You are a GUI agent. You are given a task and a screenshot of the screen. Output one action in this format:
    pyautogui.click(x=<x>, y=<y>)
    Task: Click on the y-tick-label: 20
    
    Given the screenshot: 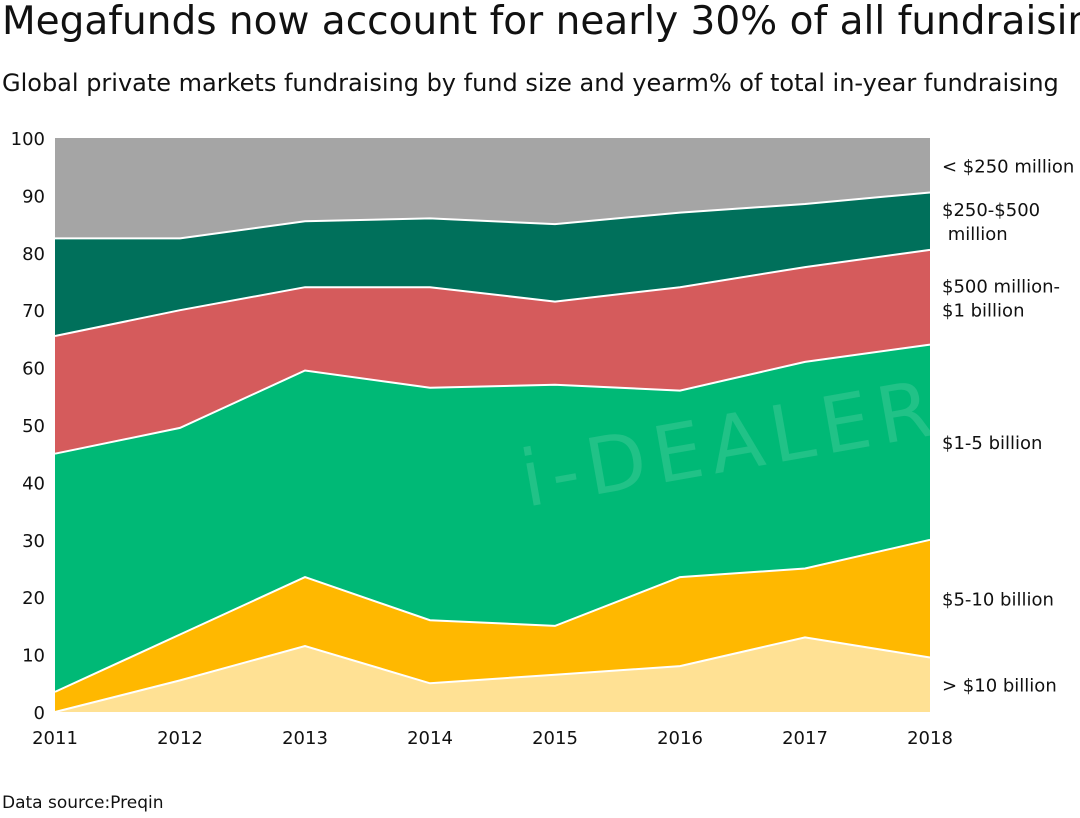 What is the action you would take?
    pyautogui.click(x=33, y=598)
    